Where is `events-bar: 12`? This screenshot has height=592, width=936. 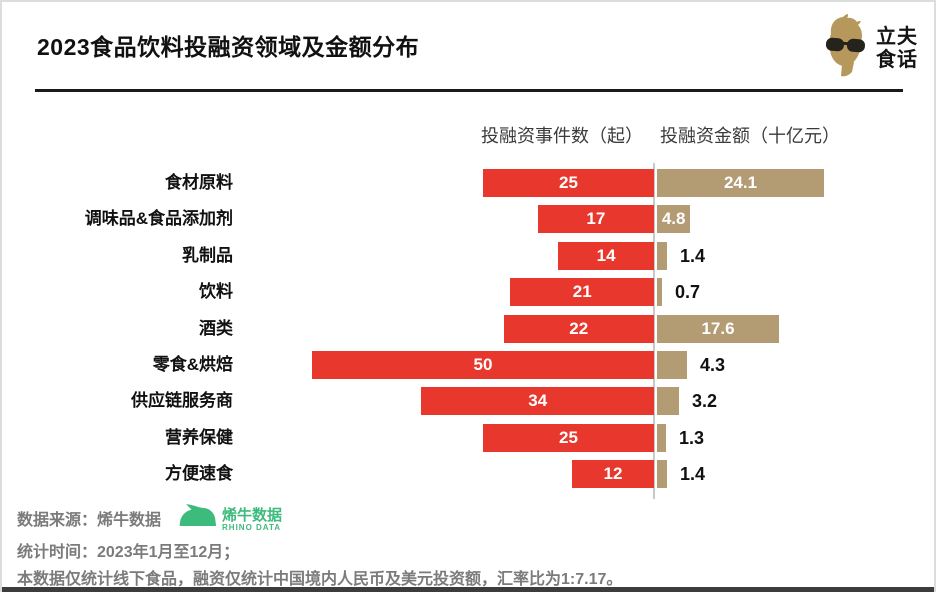
events-bar: 12 is located at coordinates (612, 474).